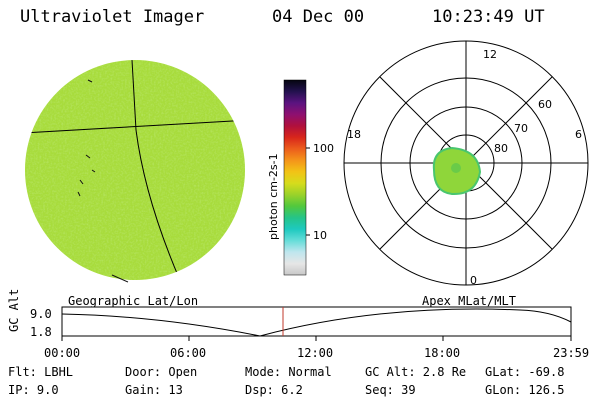 The image size is (600, 400). Describe the element at coordinates (525, 390) in the screenshot. I see `glon-info: GLon: 126.5` at that location.